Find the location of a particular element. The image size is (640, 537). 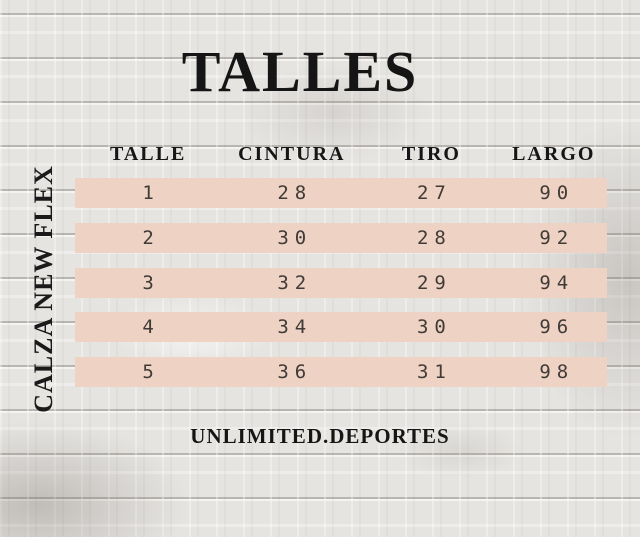

column-header-talle: TALLE is located at coordinates (148, 153).